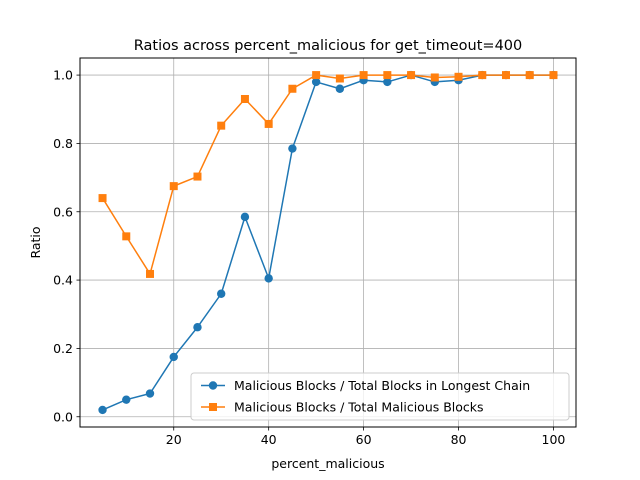 Image resolution: width=640 pixels, height=480 pixels. What do you see at coordinates (269, 439) in the screenshot?
I see `x-tick-label: 40` at bounding box center [269, 439].